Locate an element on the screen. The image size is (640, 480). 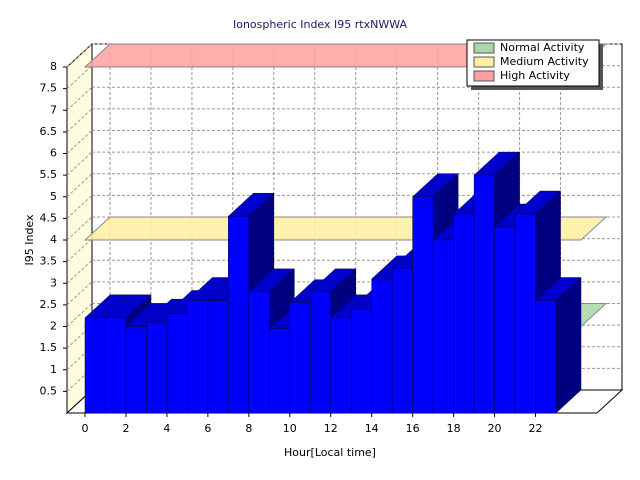
y-tick-label: 2.5 is located at coordinates (49, 304).